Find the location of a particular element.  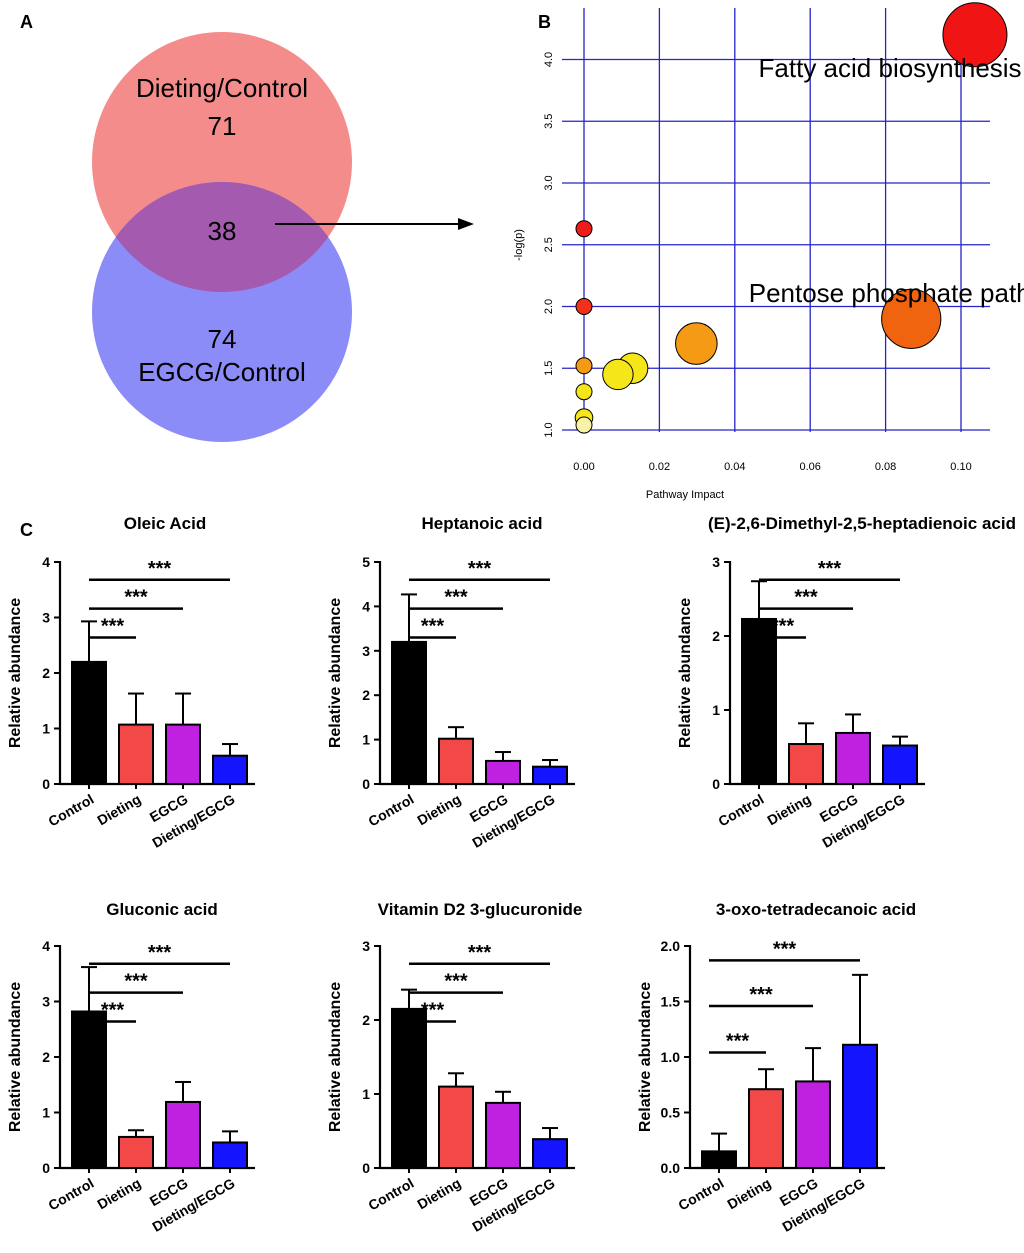

venn-overlap-count: 38 is located at coordinates (222, 231).